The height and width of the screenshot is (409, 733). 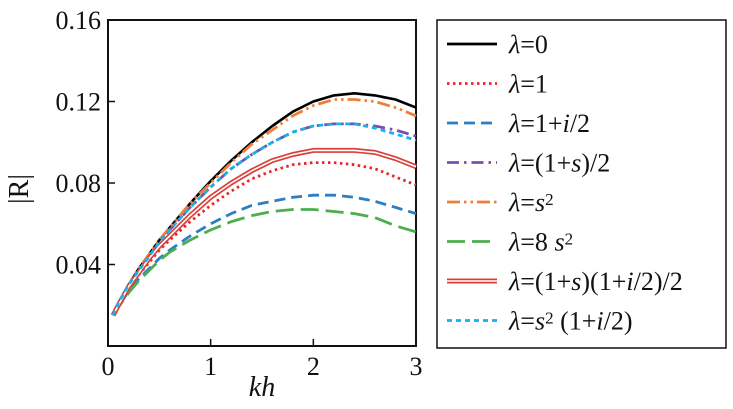 I want to click on legend-label: λ=1, so click(x=528, y=84).